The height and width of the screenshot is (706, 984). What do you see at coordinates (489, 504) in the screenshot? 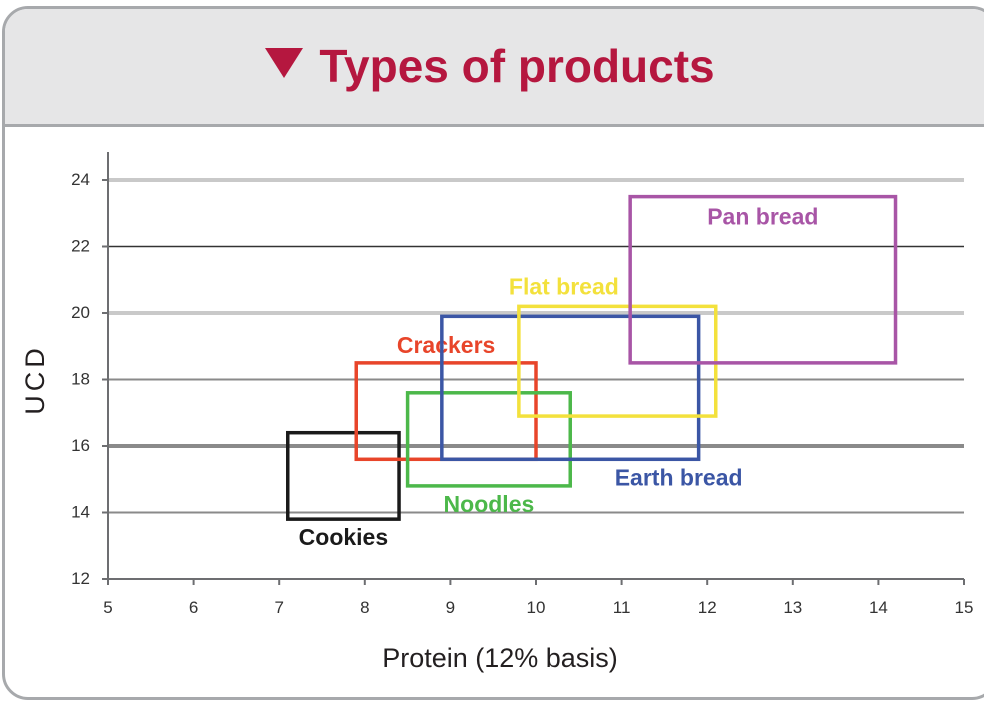
I see `label-noodles: Noodles` at bounding box center [489, 504].